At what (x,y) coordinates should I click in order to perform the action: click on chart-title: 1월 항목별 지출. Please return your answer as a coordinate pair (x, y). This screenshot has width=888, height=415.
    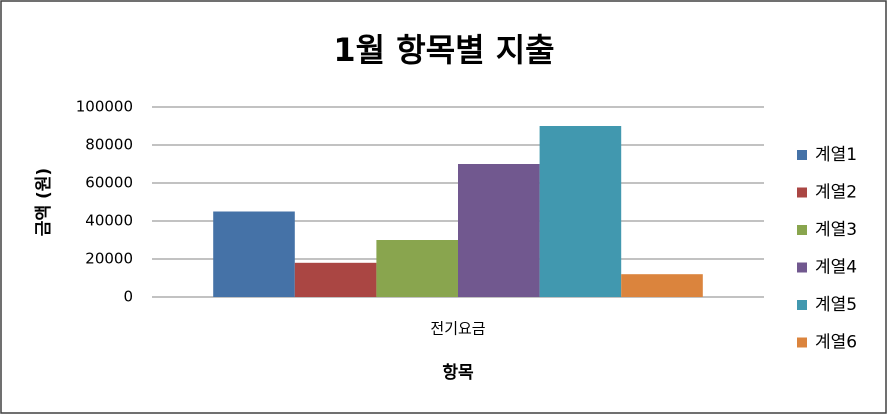
    Looking at the image, I should click on (443, 50).